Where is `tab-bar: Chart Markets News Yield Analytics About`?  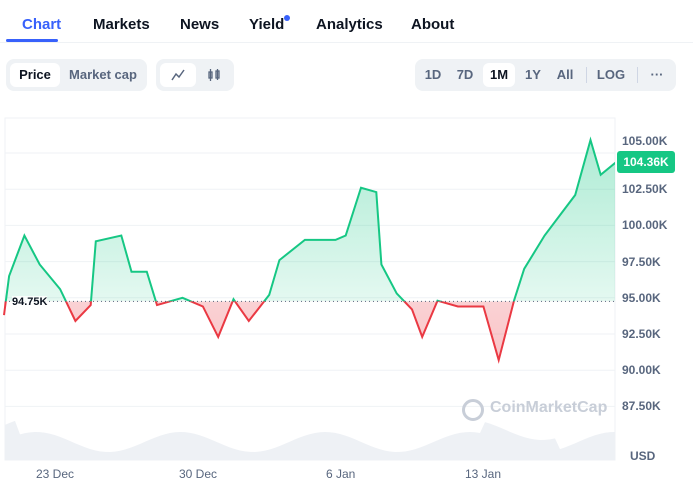
tab-bar: Chart Markets News Yield Analytics About is located at coordinates (346, 21).